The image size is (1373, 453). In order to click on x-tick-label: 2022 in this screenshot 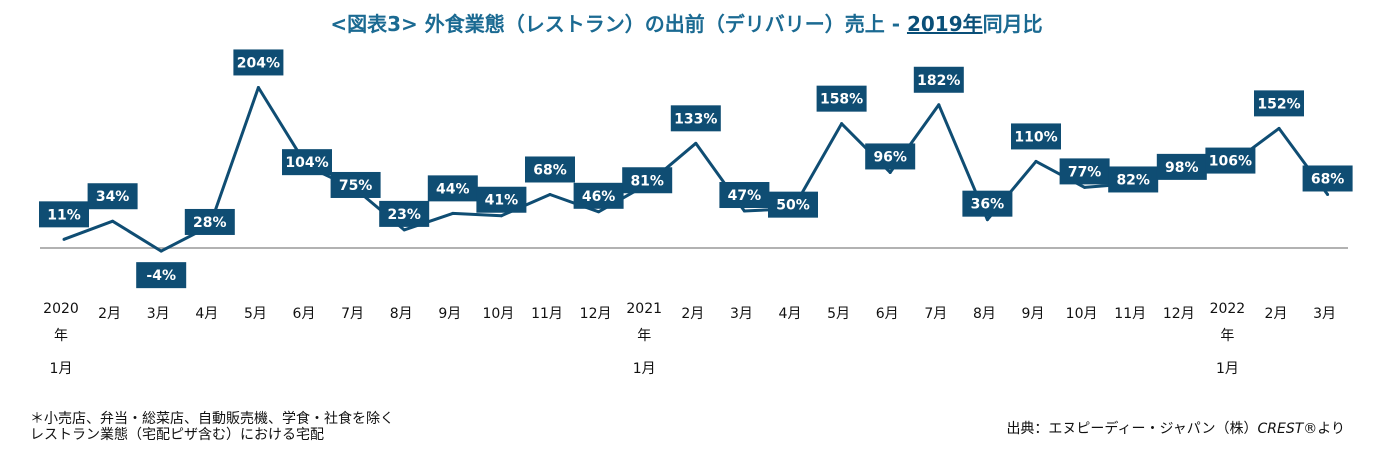, I will do `click(1228, 309)`.